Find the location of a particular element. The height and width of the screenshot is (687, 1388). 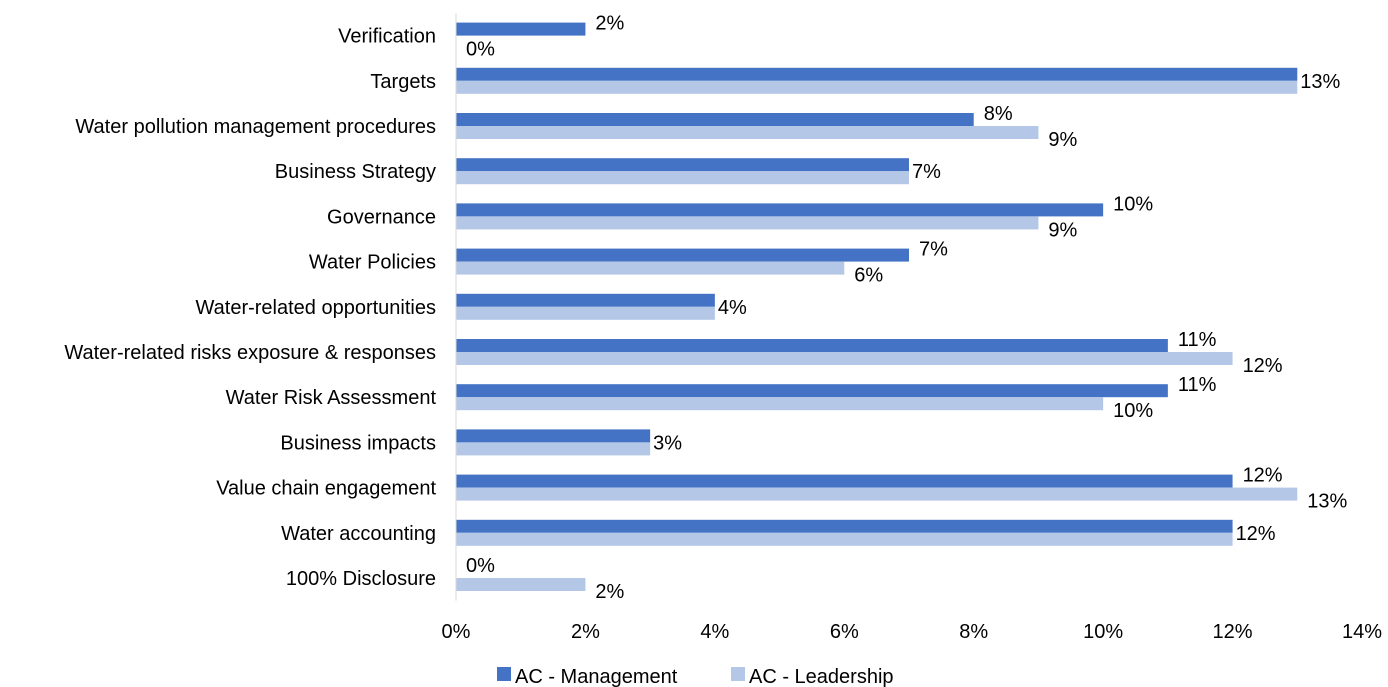

category-label: Value chain engagement is located at coordinates (326, 489).